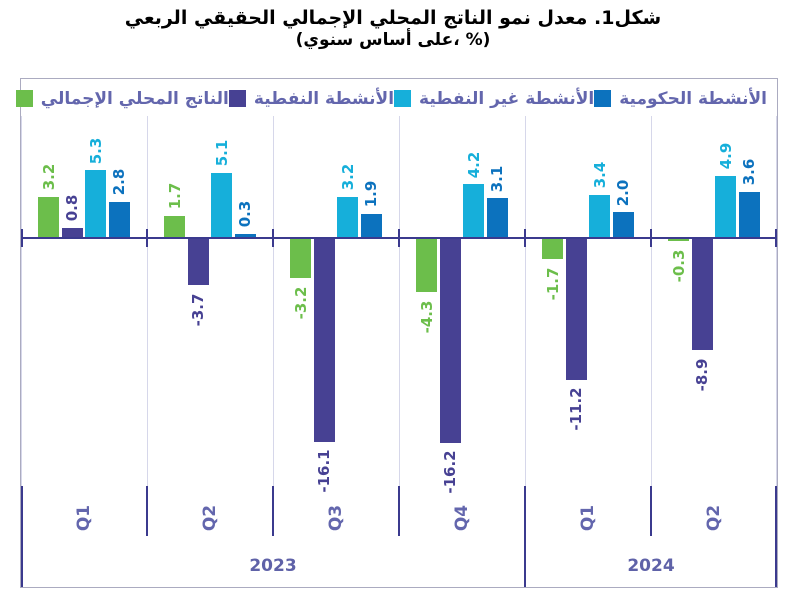 Image resolution: width=786 pixels, height=596 pixels. What do you see at coordinates (336, 518) in the screenshot?
I see `x-tick-label-q3-2: Q3` at bounding box center [336, 518].